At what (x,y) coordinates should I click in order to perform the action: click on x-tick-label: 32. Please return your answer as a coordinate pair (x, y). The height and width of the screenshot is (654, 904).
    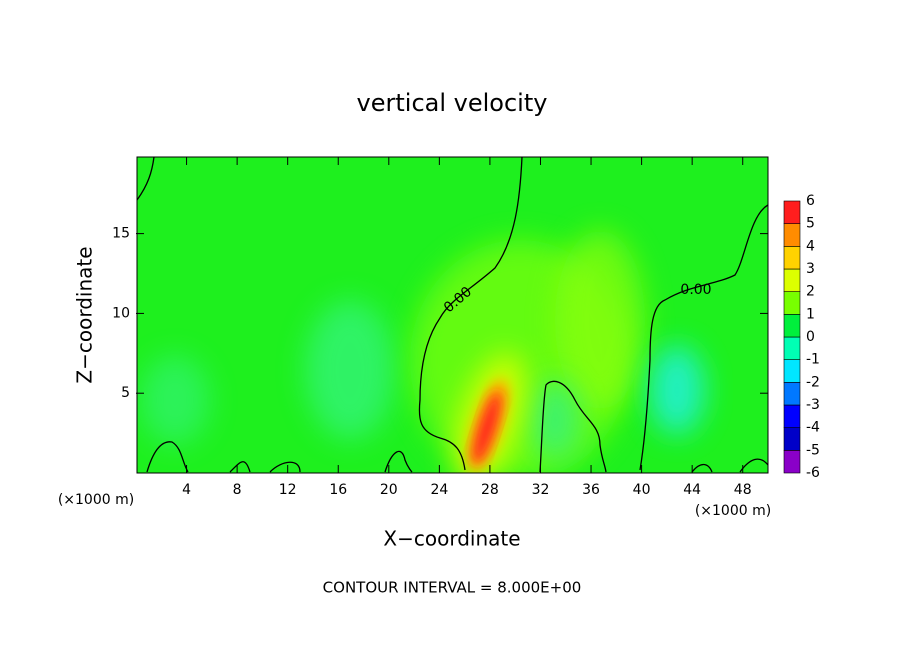
    Looking at the image, I should click on (541, 490).